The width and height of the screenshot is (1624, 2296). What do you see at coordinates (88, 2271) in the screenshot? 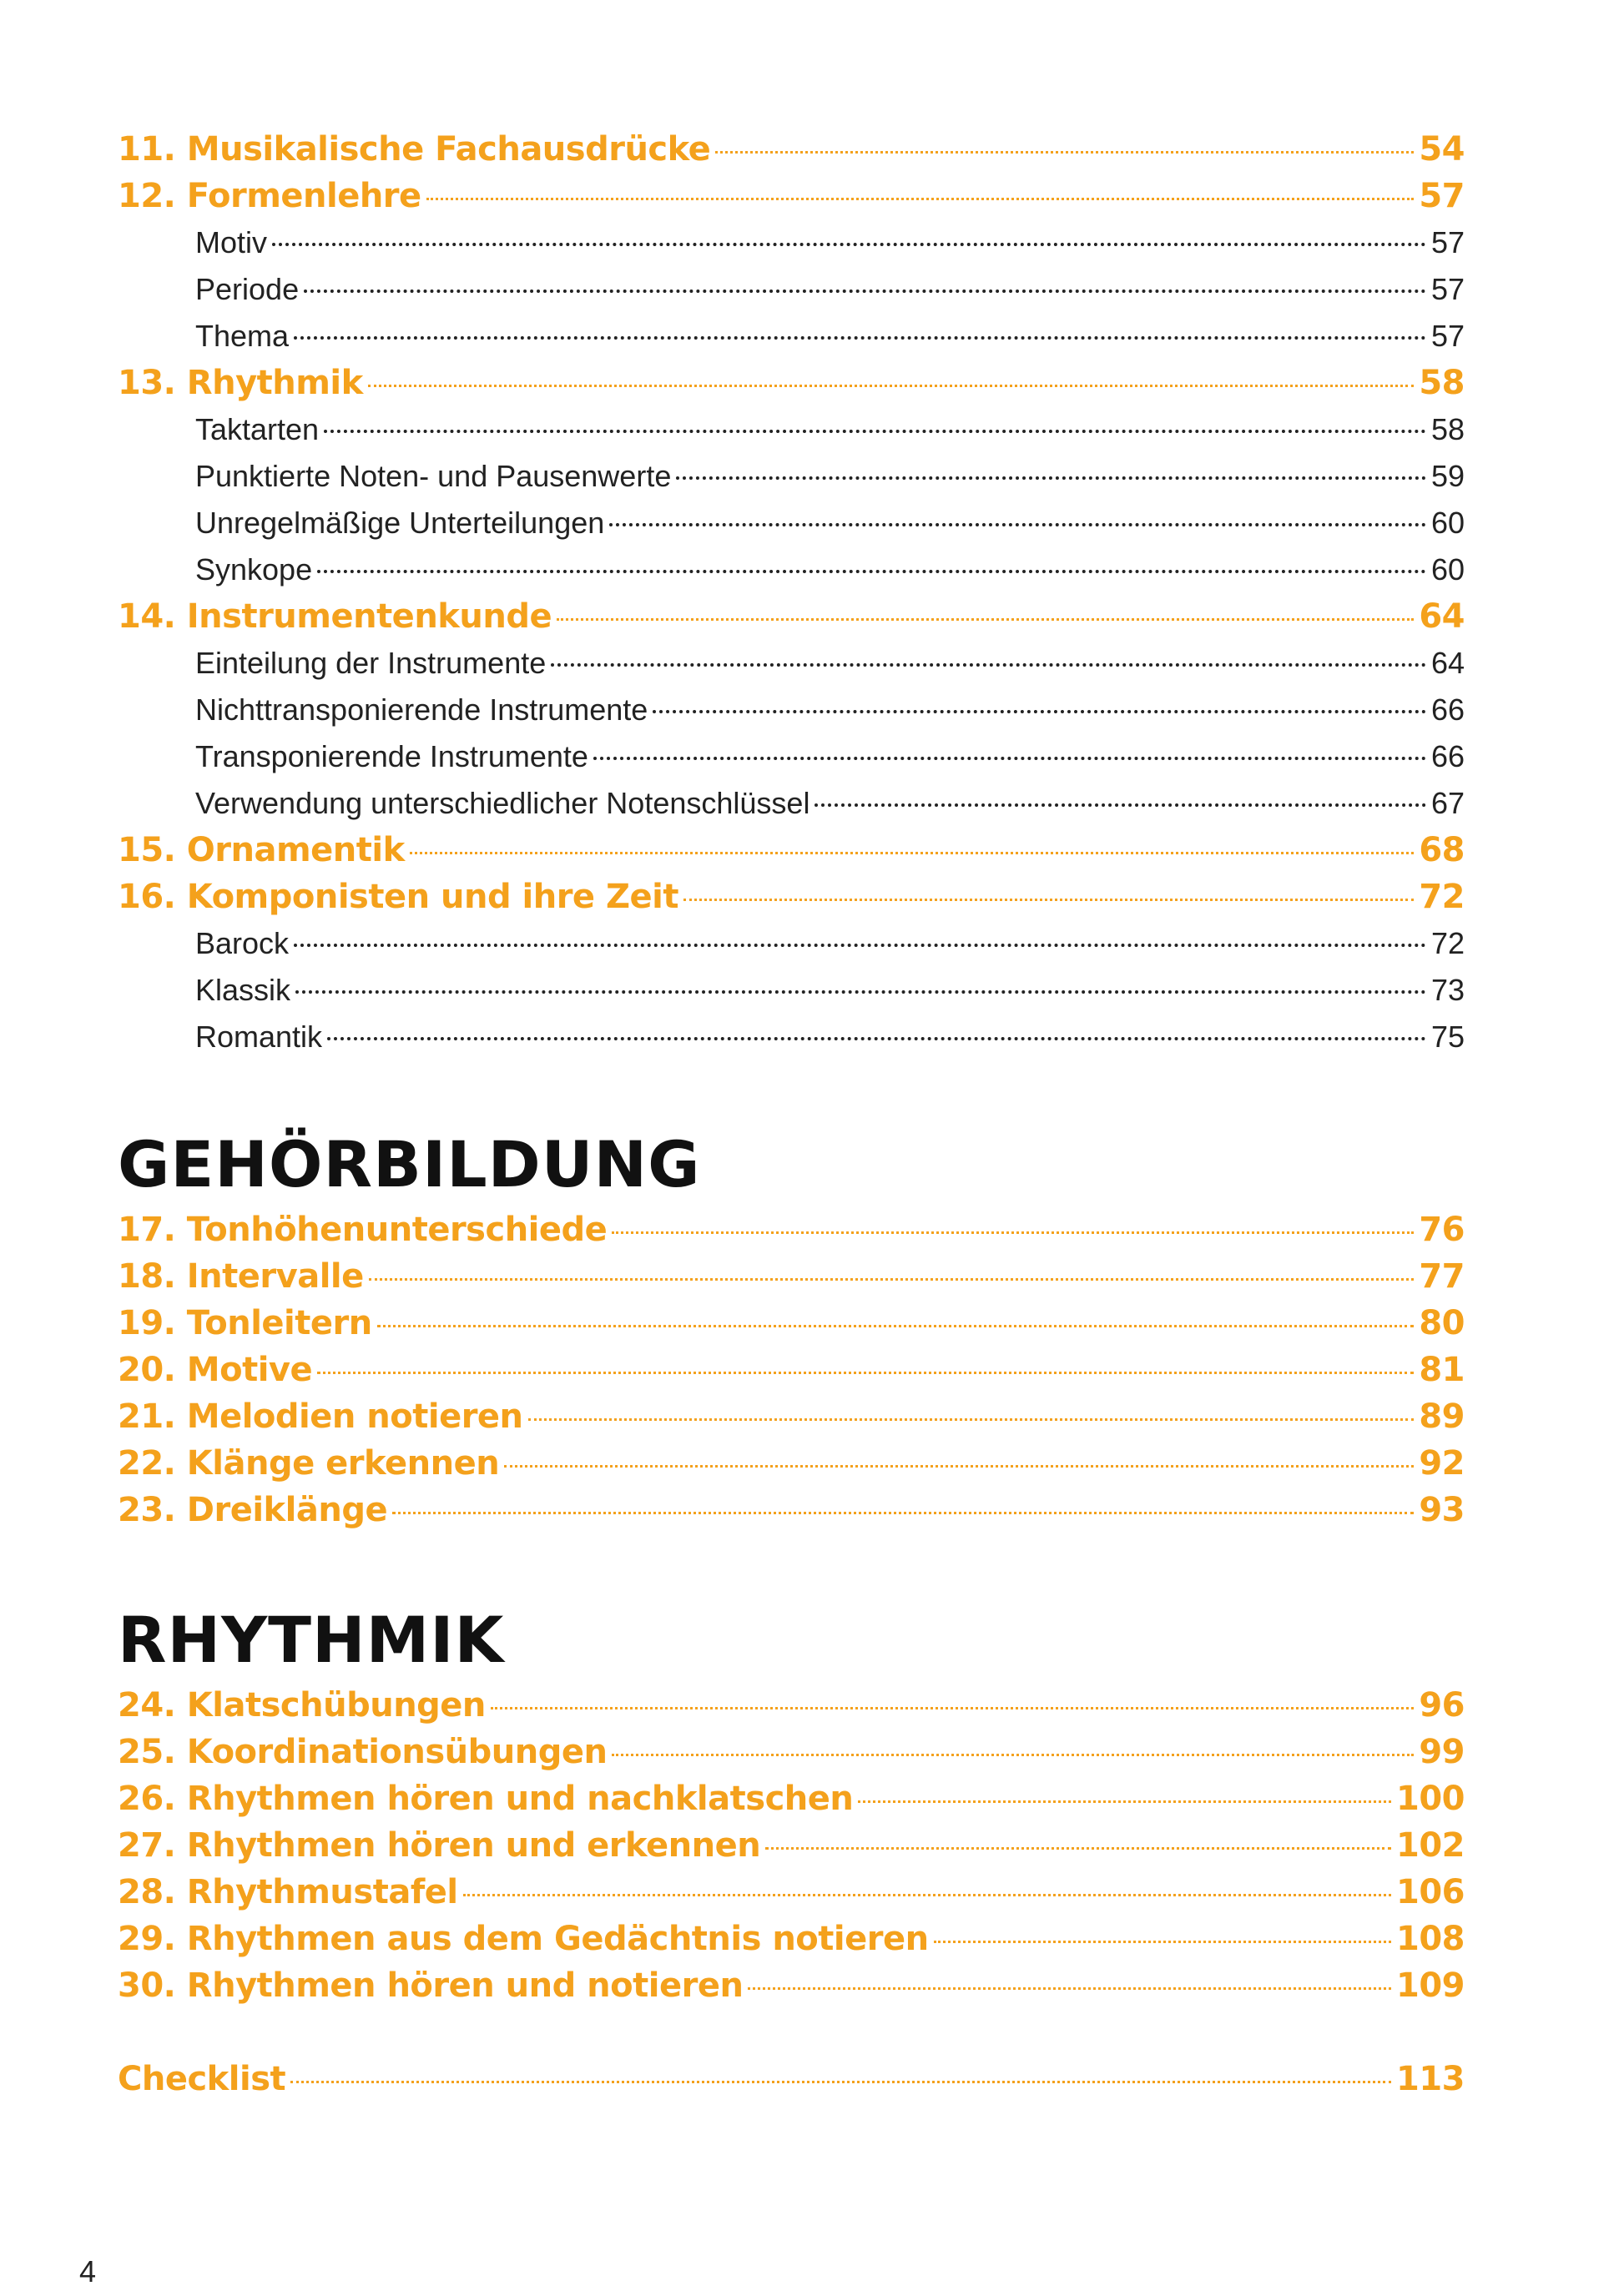
I see `page-number: 4` at bounding box center [88, 2271].